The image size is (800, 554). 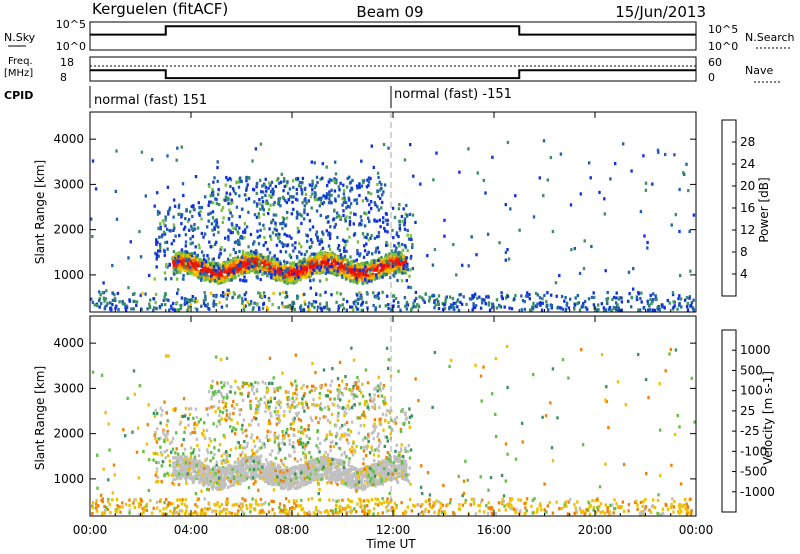 What do you see at coordinates (20, 37) in the screenshot?
I see `nsky-label: N.Sky` at bounding box center [20, 37].